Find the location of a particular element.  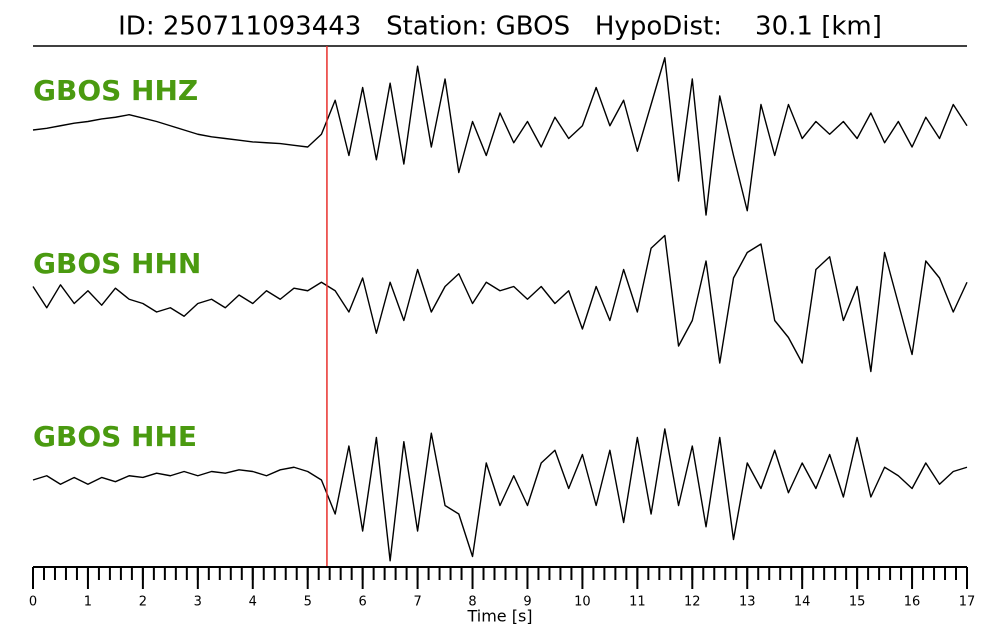

x-tick-label: 9 is located at coordinates (527, 602).